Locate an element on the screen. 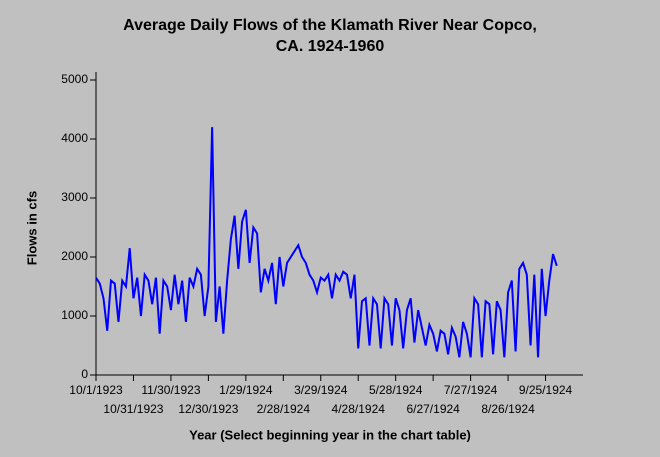 The image size is (660, 457). x-tick-label: 5/28/1924 is located at coordinates (396, 390).